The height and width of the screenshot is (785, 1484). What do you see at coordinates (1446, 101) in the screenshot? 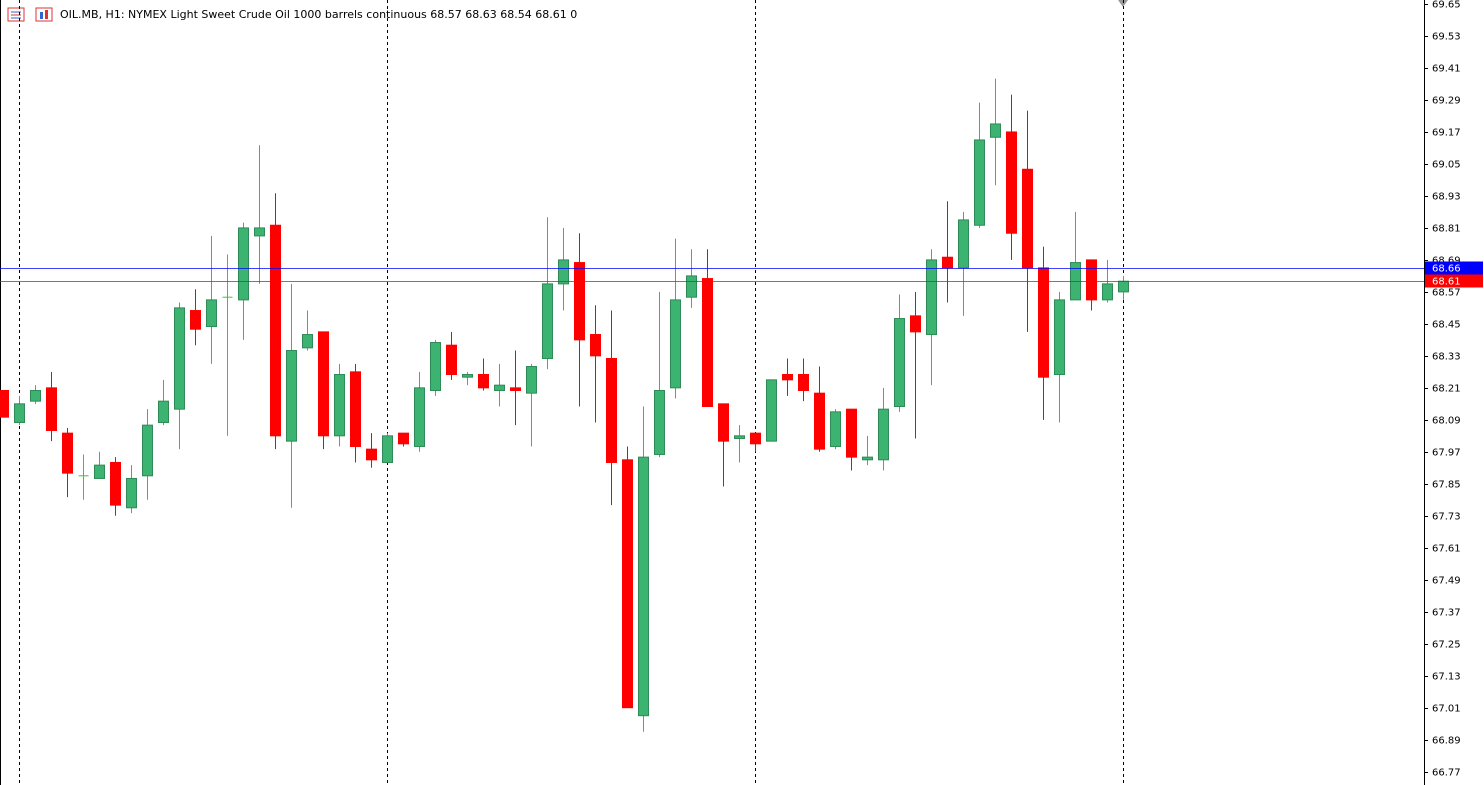
I see `y-tick-label: 69.29` at bounding box center [1446, 101].